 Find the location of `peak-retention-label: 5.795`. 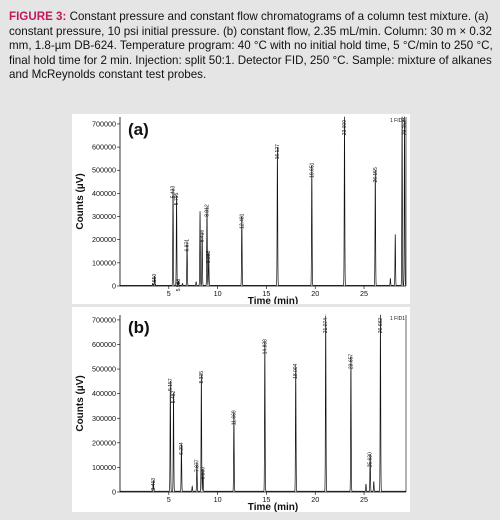

peak-retention-label: 5.795 is located at coordinates (177, 198).